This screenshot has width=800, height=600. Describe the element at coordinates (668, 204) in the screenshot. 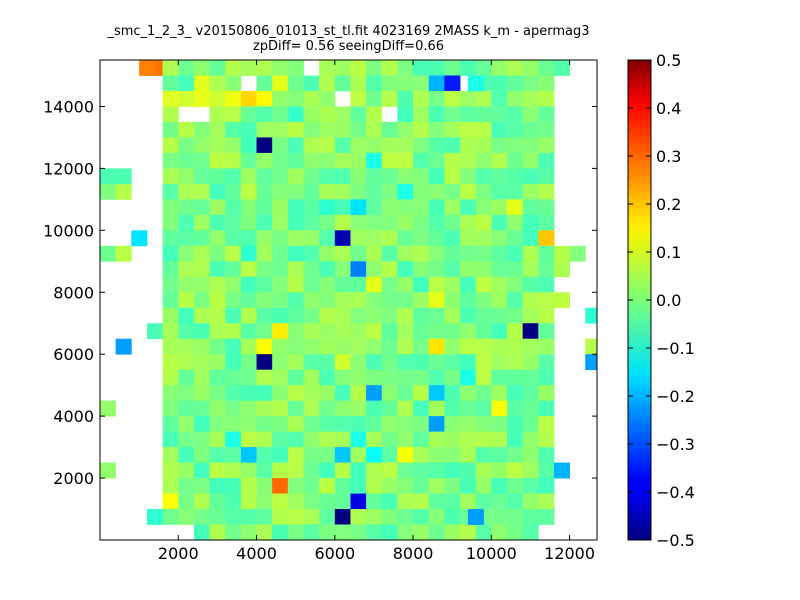

I see `colorbar-tick-label: 0.2` at that location.